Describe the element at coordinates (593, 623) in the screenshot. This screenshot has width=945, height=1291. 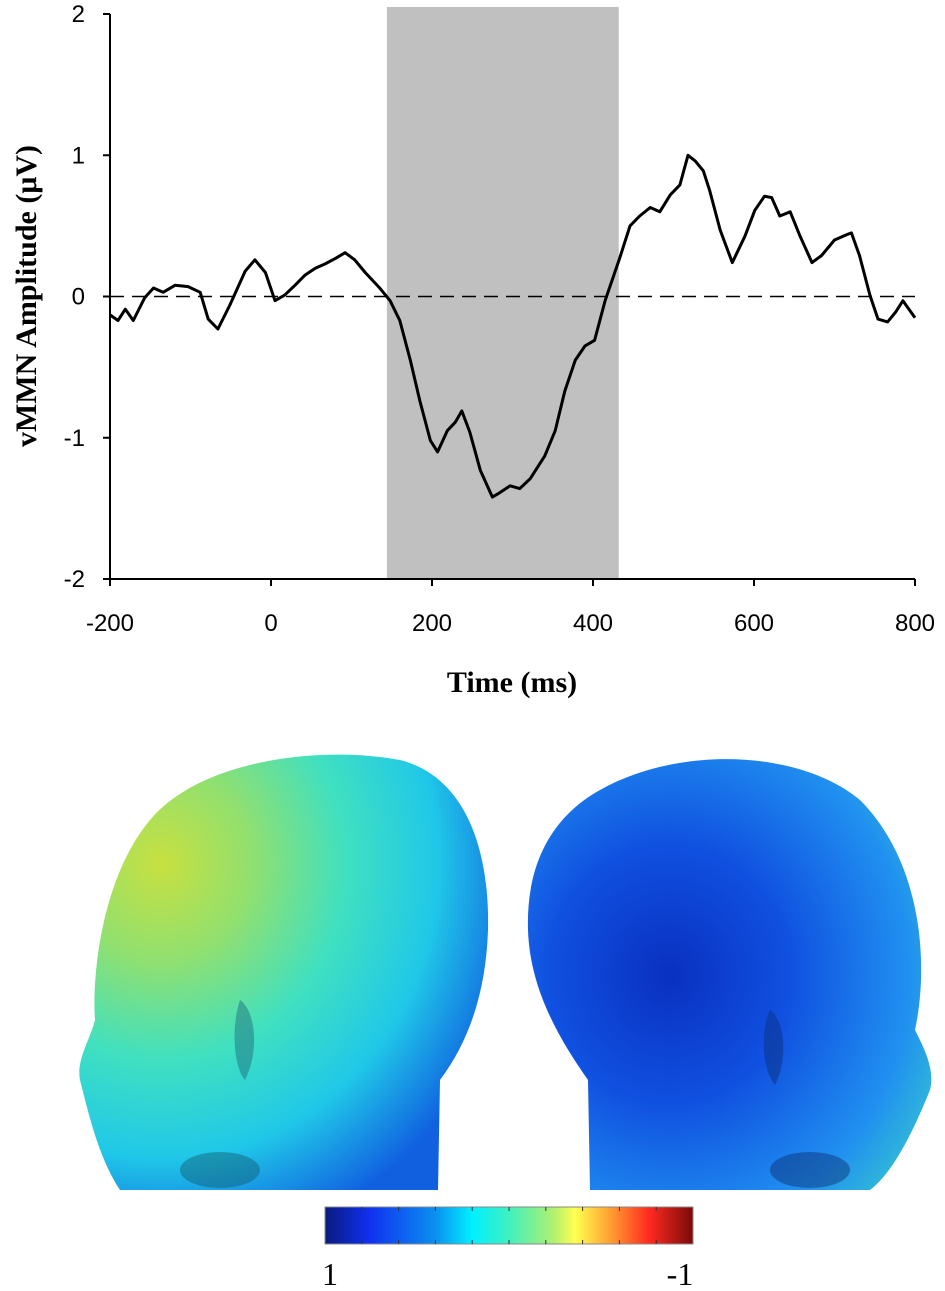
I see `x-tick-label: 400` at that location.